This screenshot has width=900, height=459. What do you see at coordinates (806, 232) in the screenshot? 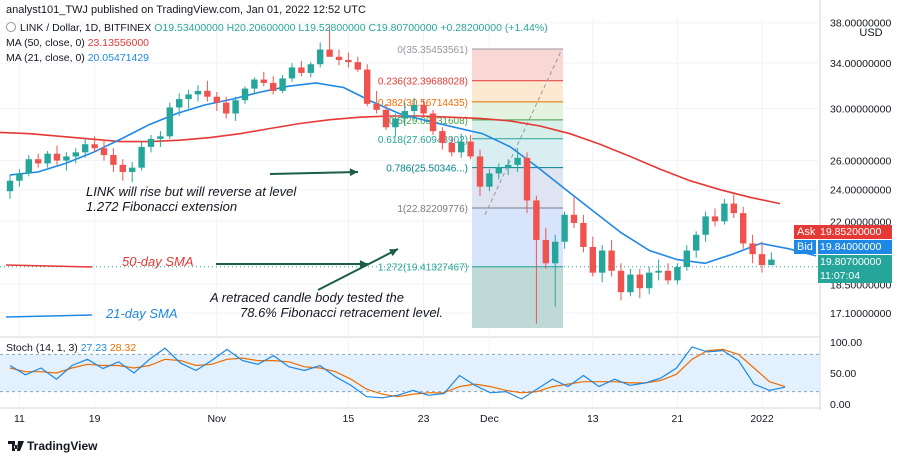
I see `ask-tag: Ask` at bounding box center [806, 232].